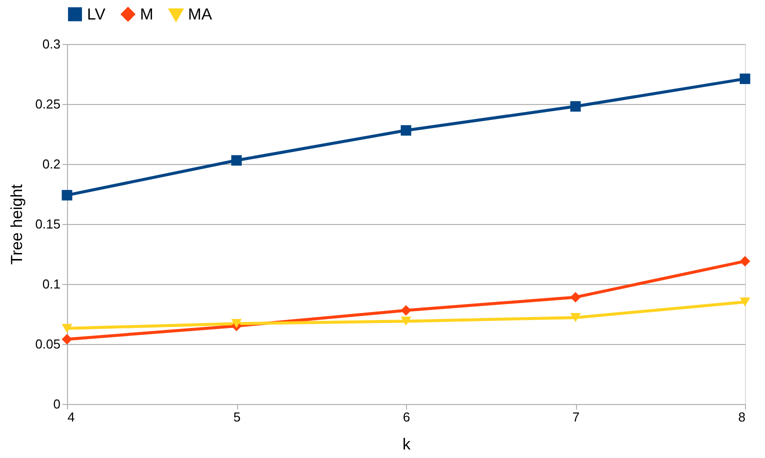  Describe the element at coordinates (407, 445) in the screenshot. I see `x-axis-title: k` at that location.